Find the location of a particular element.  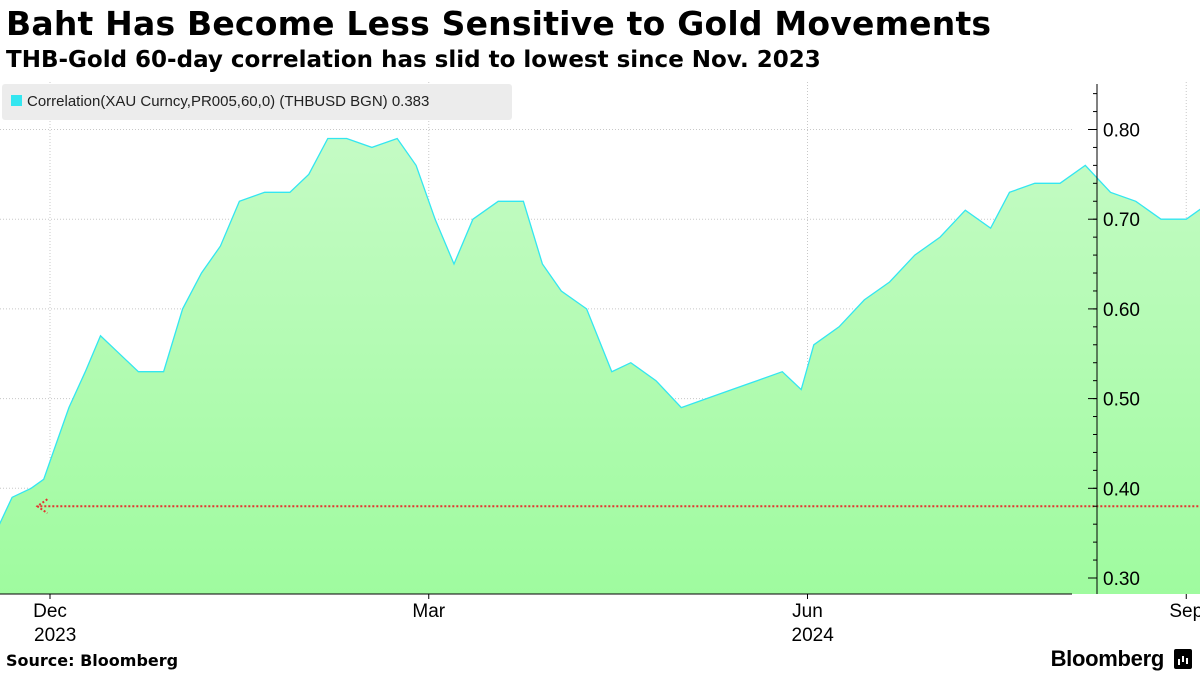

legend-swatch-icon is located at coordinates (16, 100).